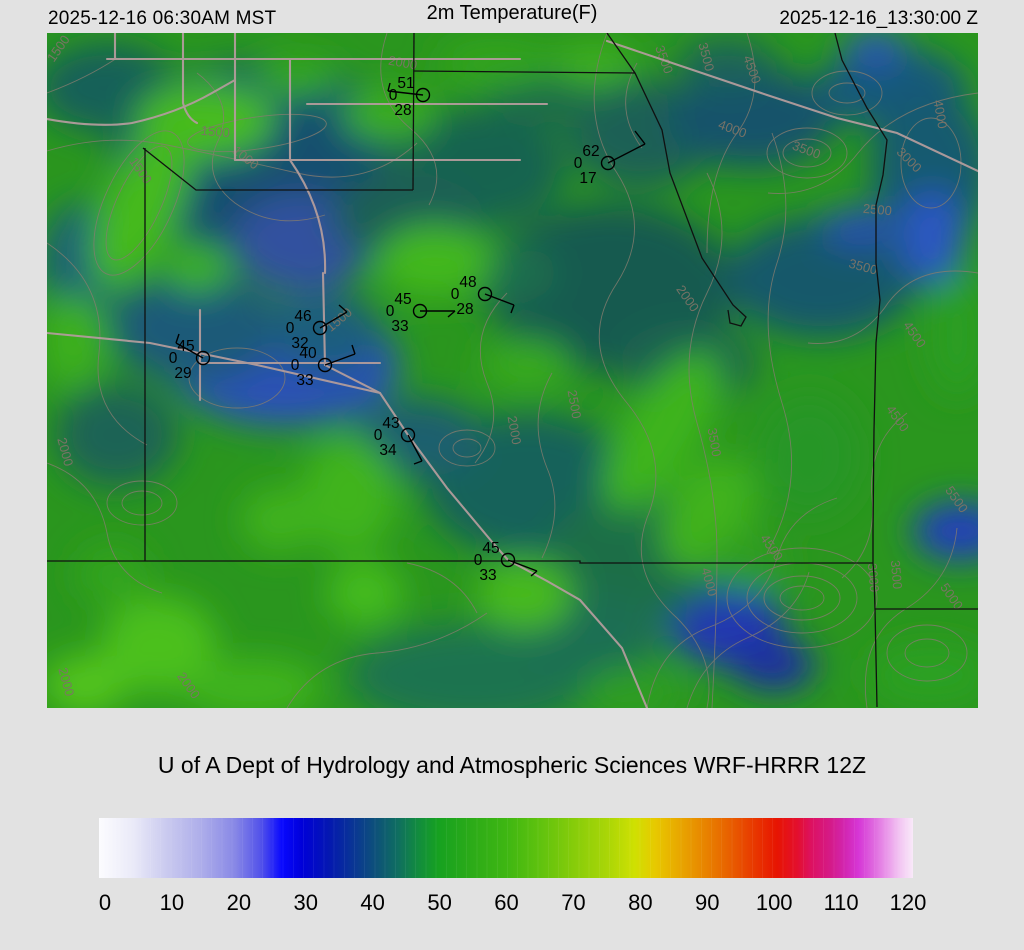 Image resolution: width=1024 pixels, height=950 pixels. I want to click on colorbar-tick: 40, so click(372, 902).